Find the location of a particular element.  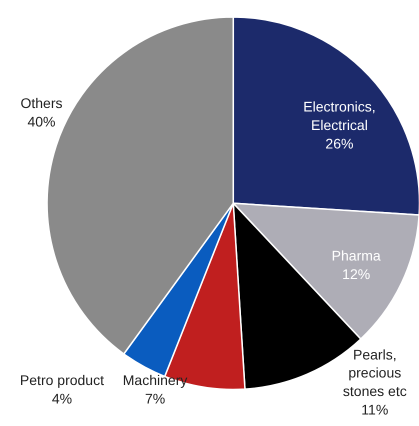

data-label: 40% is located at coordinates (41, 121).